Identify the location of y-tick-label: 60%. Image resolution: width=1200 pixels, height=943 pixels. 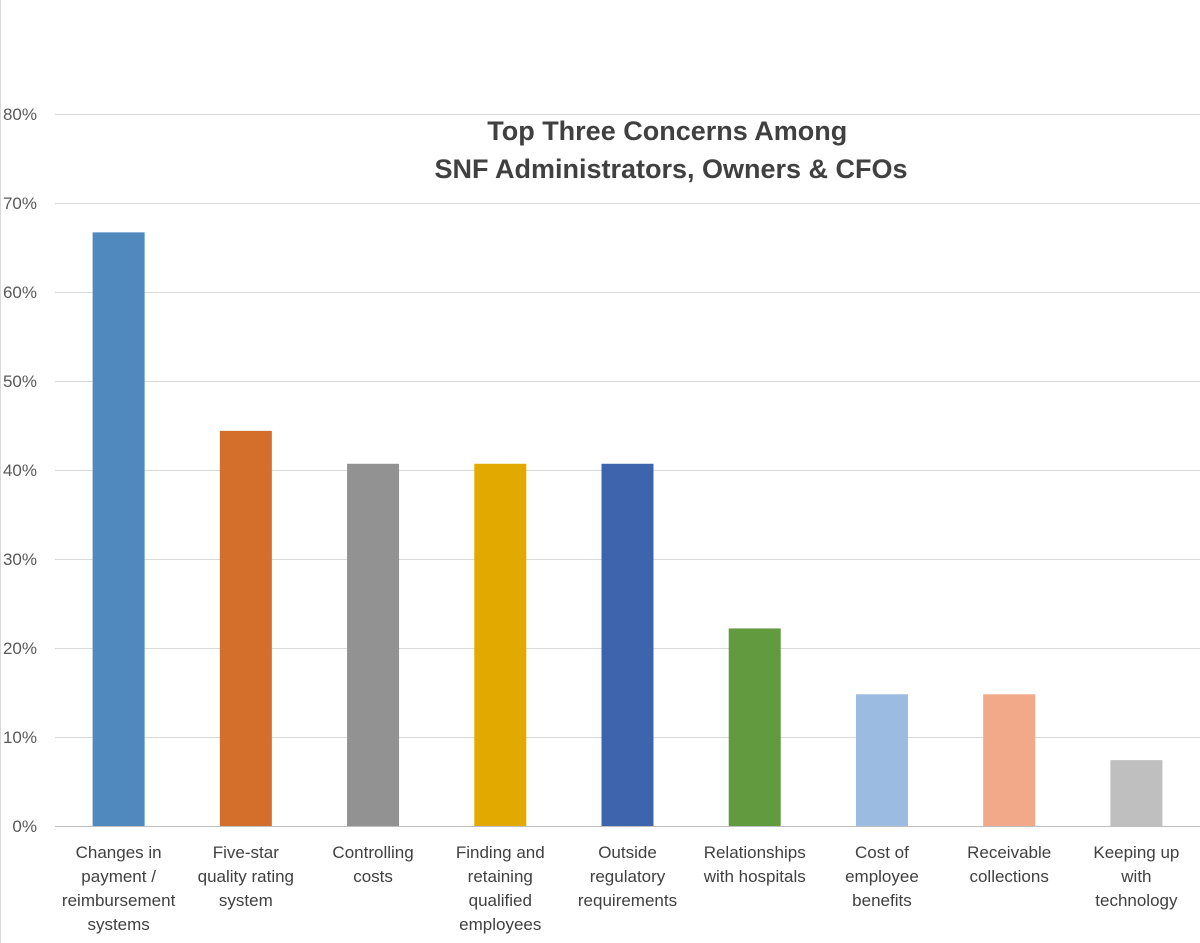
(20, 292).